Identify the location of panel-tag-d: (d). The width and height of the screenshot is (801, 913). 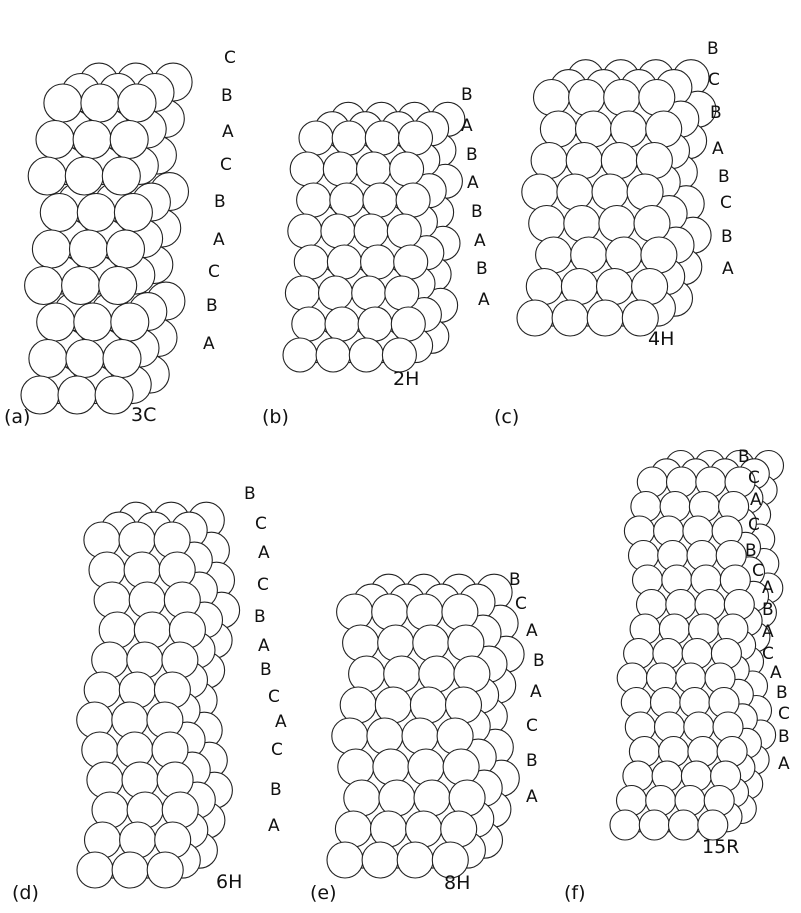
(25, 893).